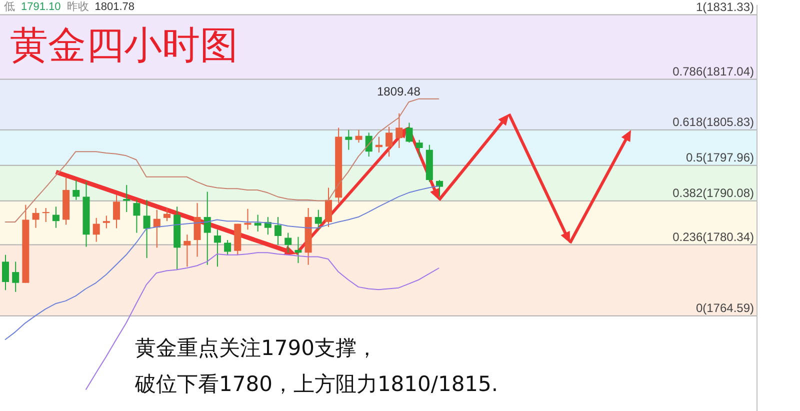 The width and height of the screenshot is (800, 411). I want to click on annotation: 1809.48, so click(398, 91).